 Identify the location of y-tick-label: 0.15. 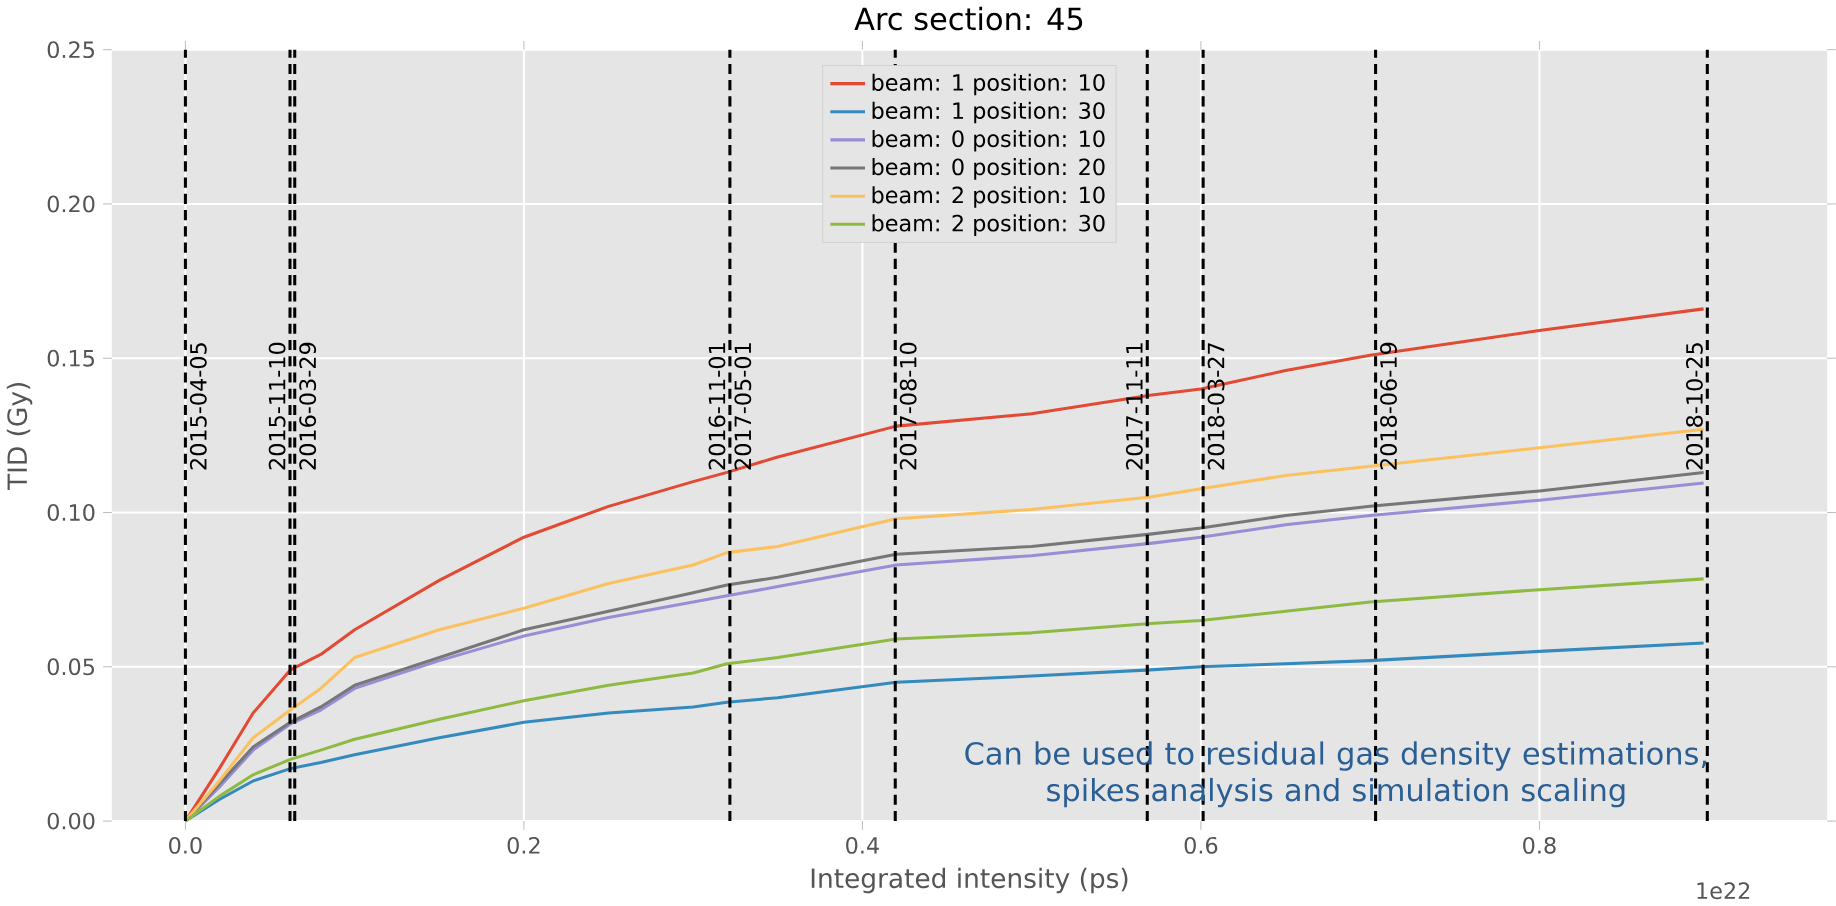
(70, 358).